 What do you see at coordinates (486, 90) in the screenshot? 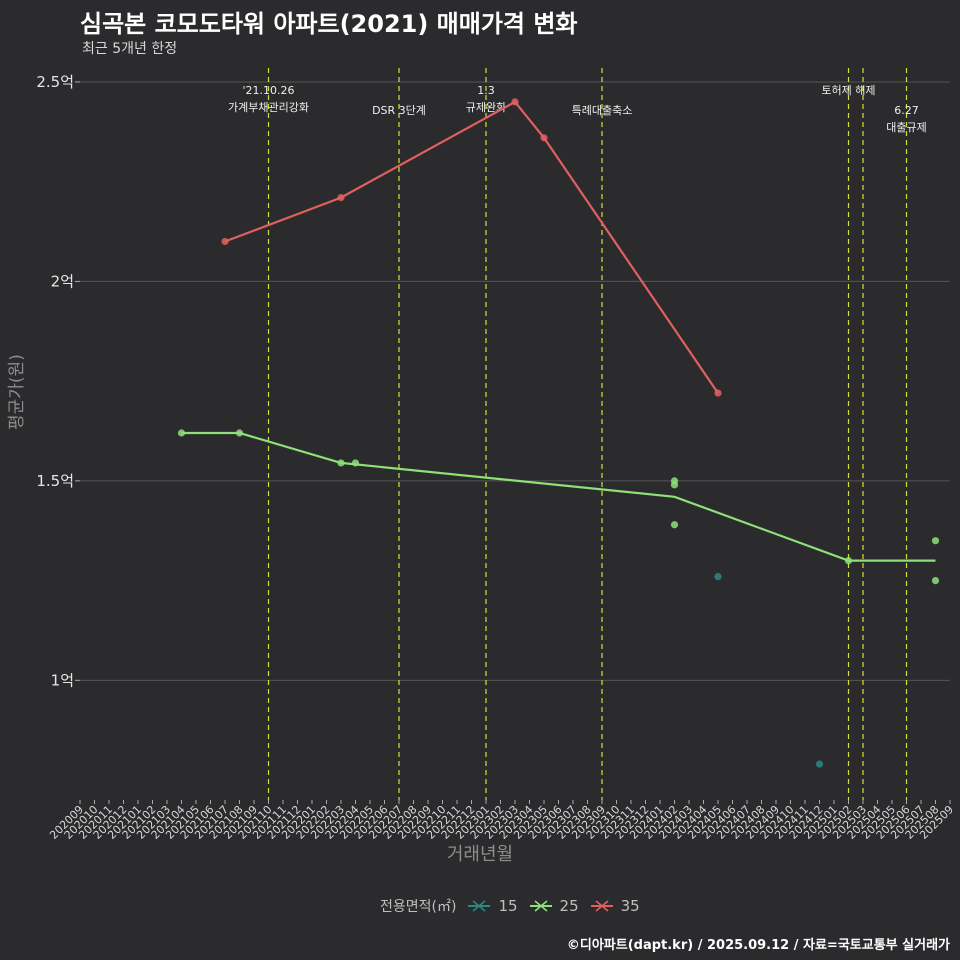
I see `event-label: 1.3` at bounding box center [486, 90].